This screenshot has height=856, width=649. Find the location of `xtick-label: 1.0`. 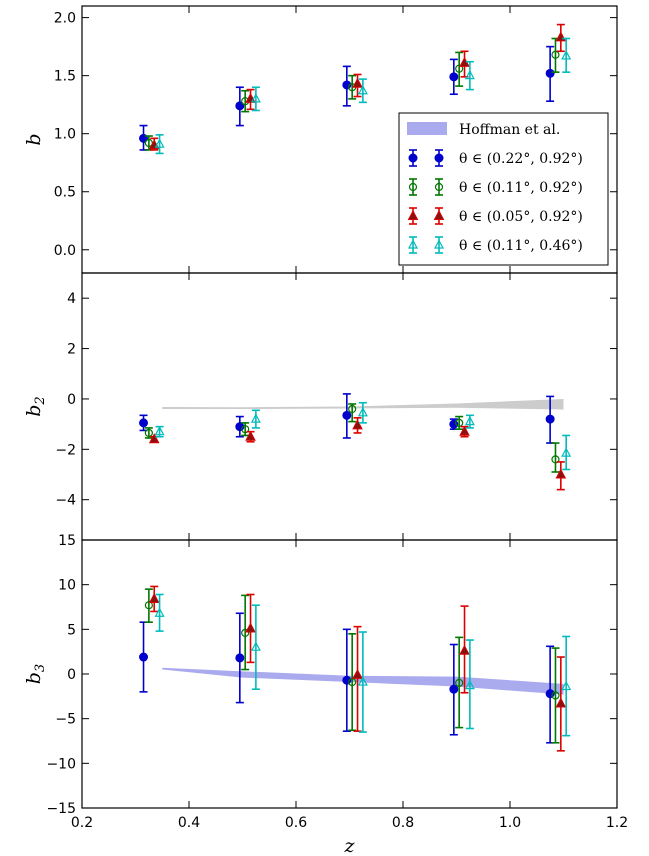

xtick-label: 1.0 is located at coordinates (510, 823).